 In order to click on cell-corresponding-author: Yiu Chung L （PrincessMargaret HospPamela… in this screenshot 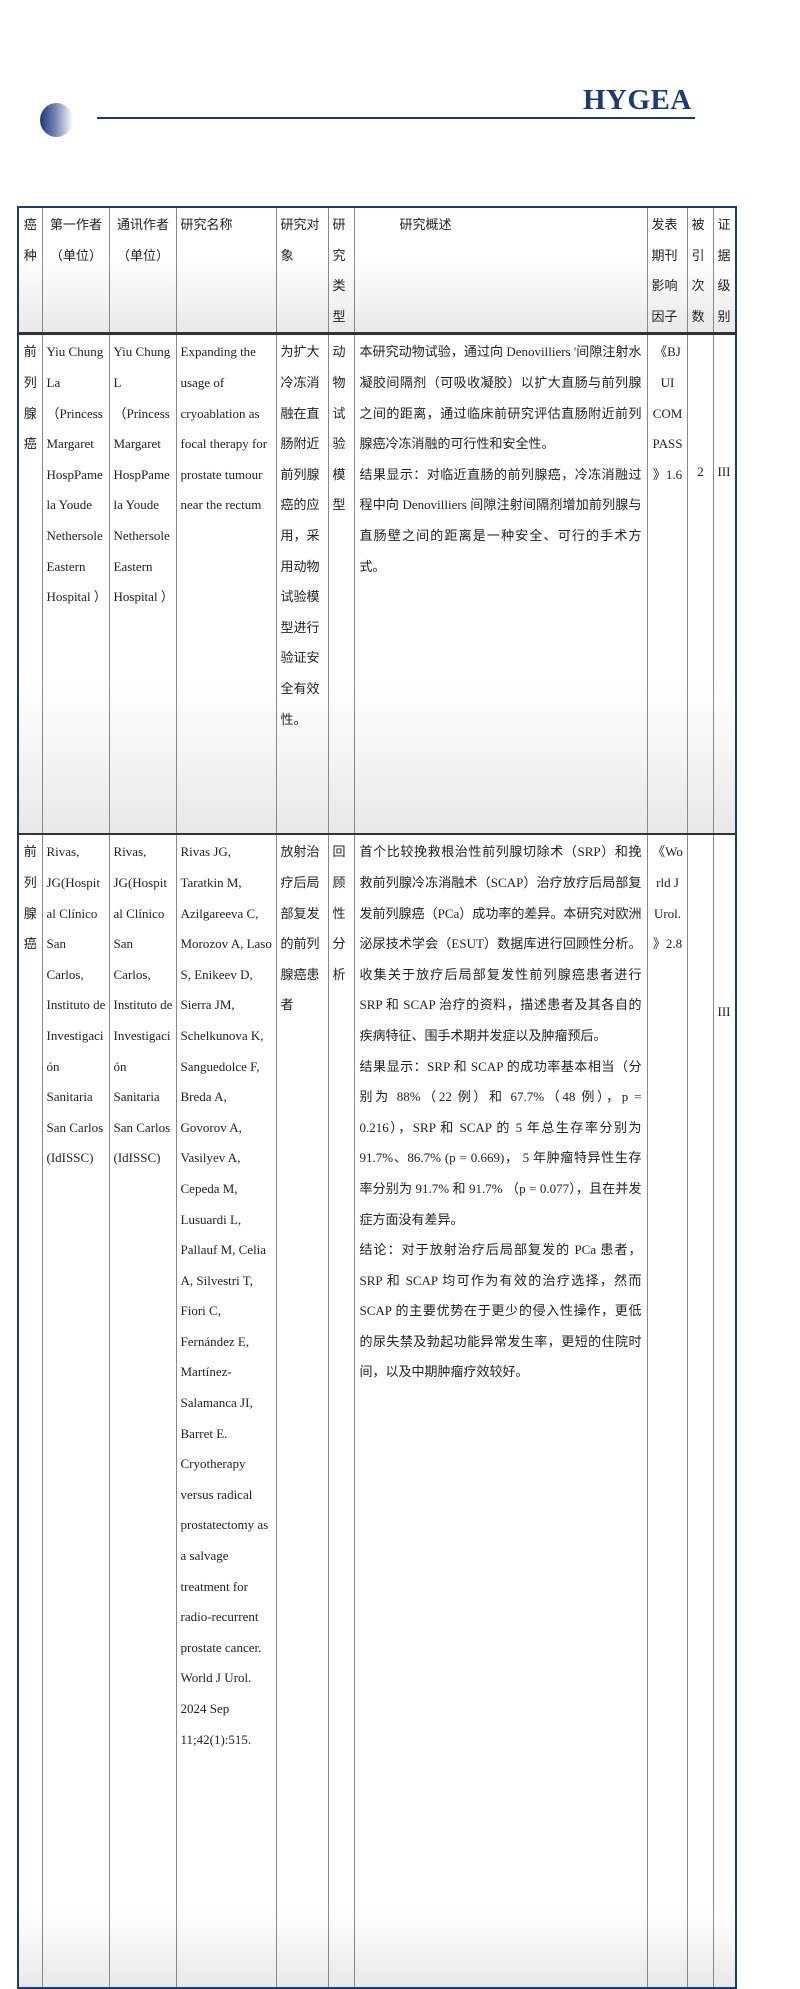, I will do `click(142, 584)`.